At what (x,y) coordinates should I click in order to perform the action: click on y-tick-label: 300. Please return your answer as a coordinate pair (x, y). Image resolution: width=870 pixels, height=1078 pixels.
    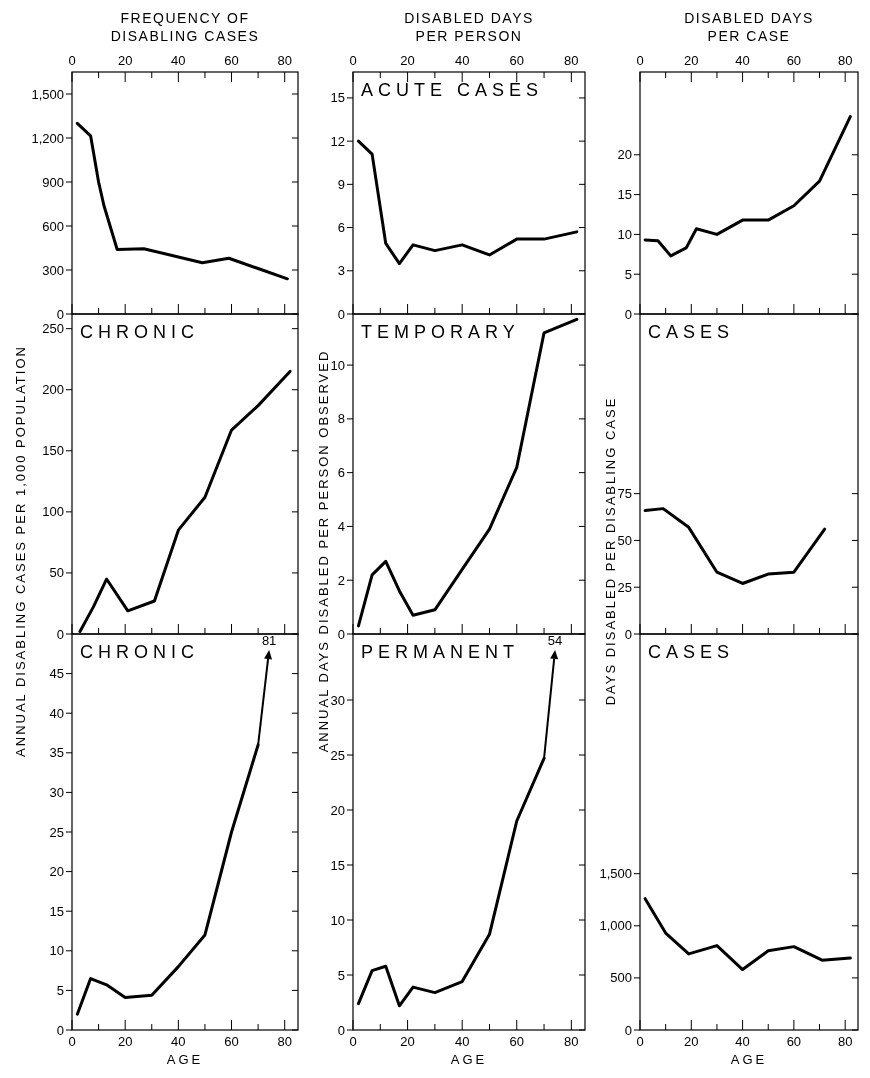
    Looking at the image, I should click on (53, 270).